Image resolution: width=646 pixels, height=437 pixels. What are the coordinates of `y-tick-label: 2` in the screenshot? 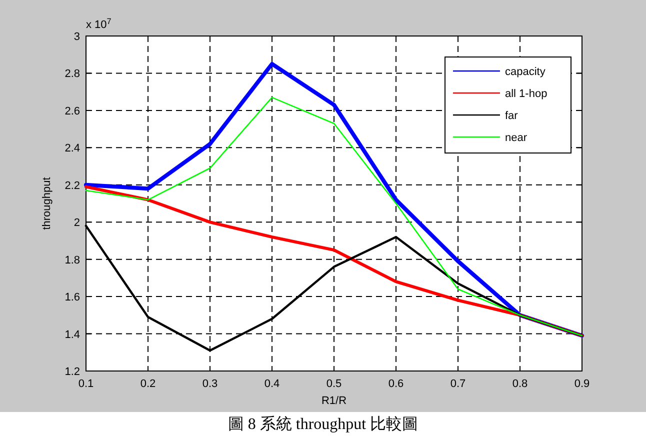 It's located at (77, 223).